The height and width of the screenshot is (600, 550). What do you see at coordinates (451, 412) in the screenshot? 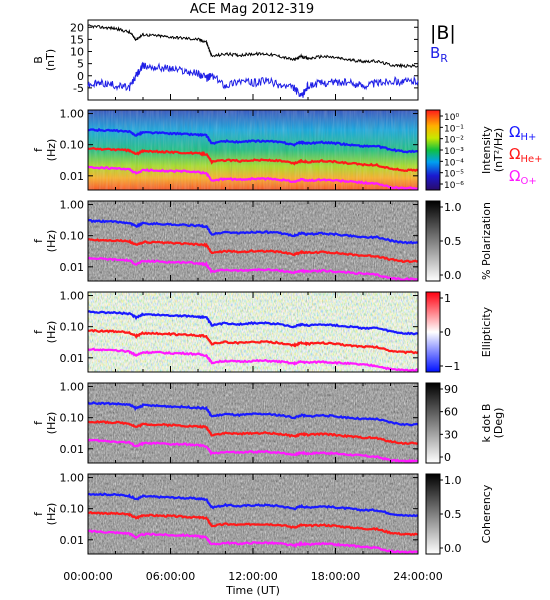
I see `colorbar-tick-label: 60` at bounding box center [451, 412].